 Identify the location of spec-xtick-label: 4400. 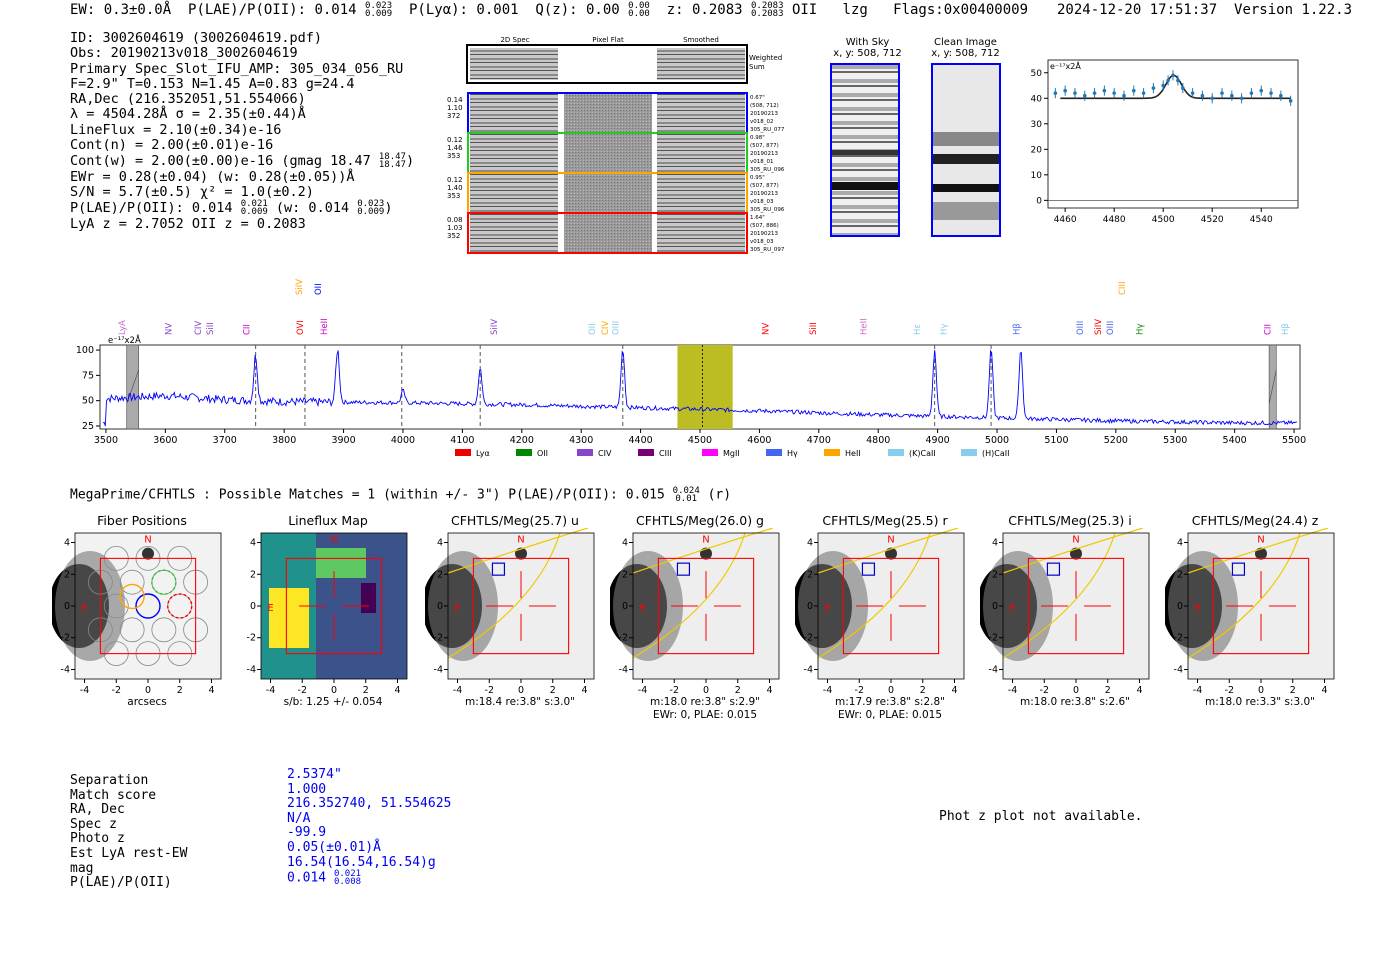
(641, 440).